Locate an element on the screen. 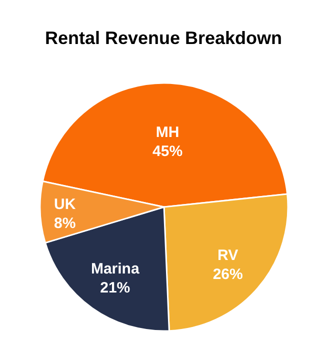 This screenshot has width=327, height=348. slice-label: MH is located at coordinates (168, 132).